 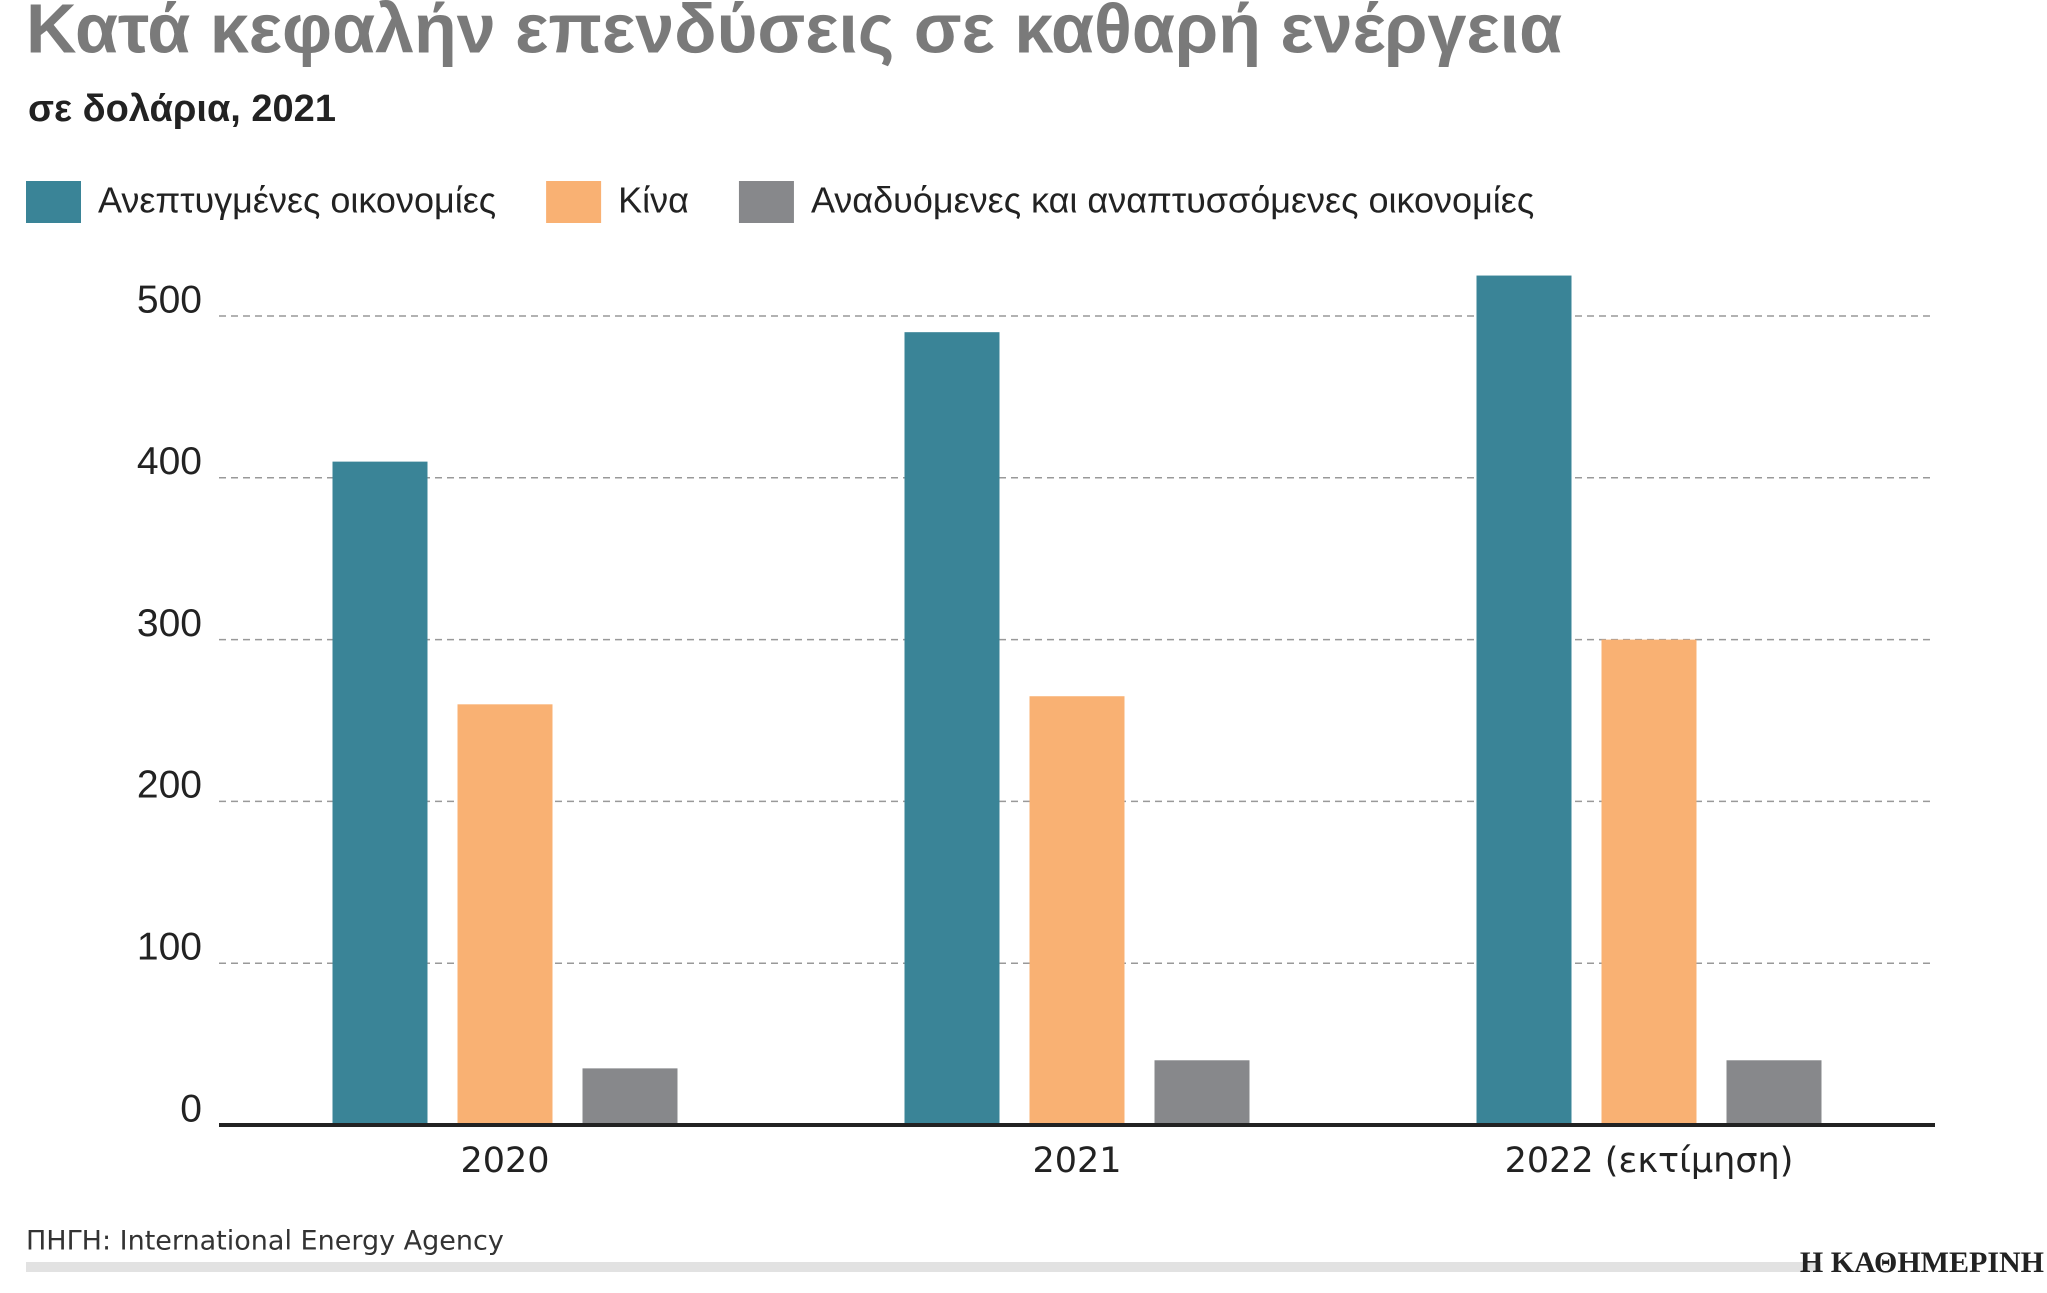 What do you see at coordinates (923, 1267) in the screenshot?
I see `footer-bar` at bounding box center [923, 1267].